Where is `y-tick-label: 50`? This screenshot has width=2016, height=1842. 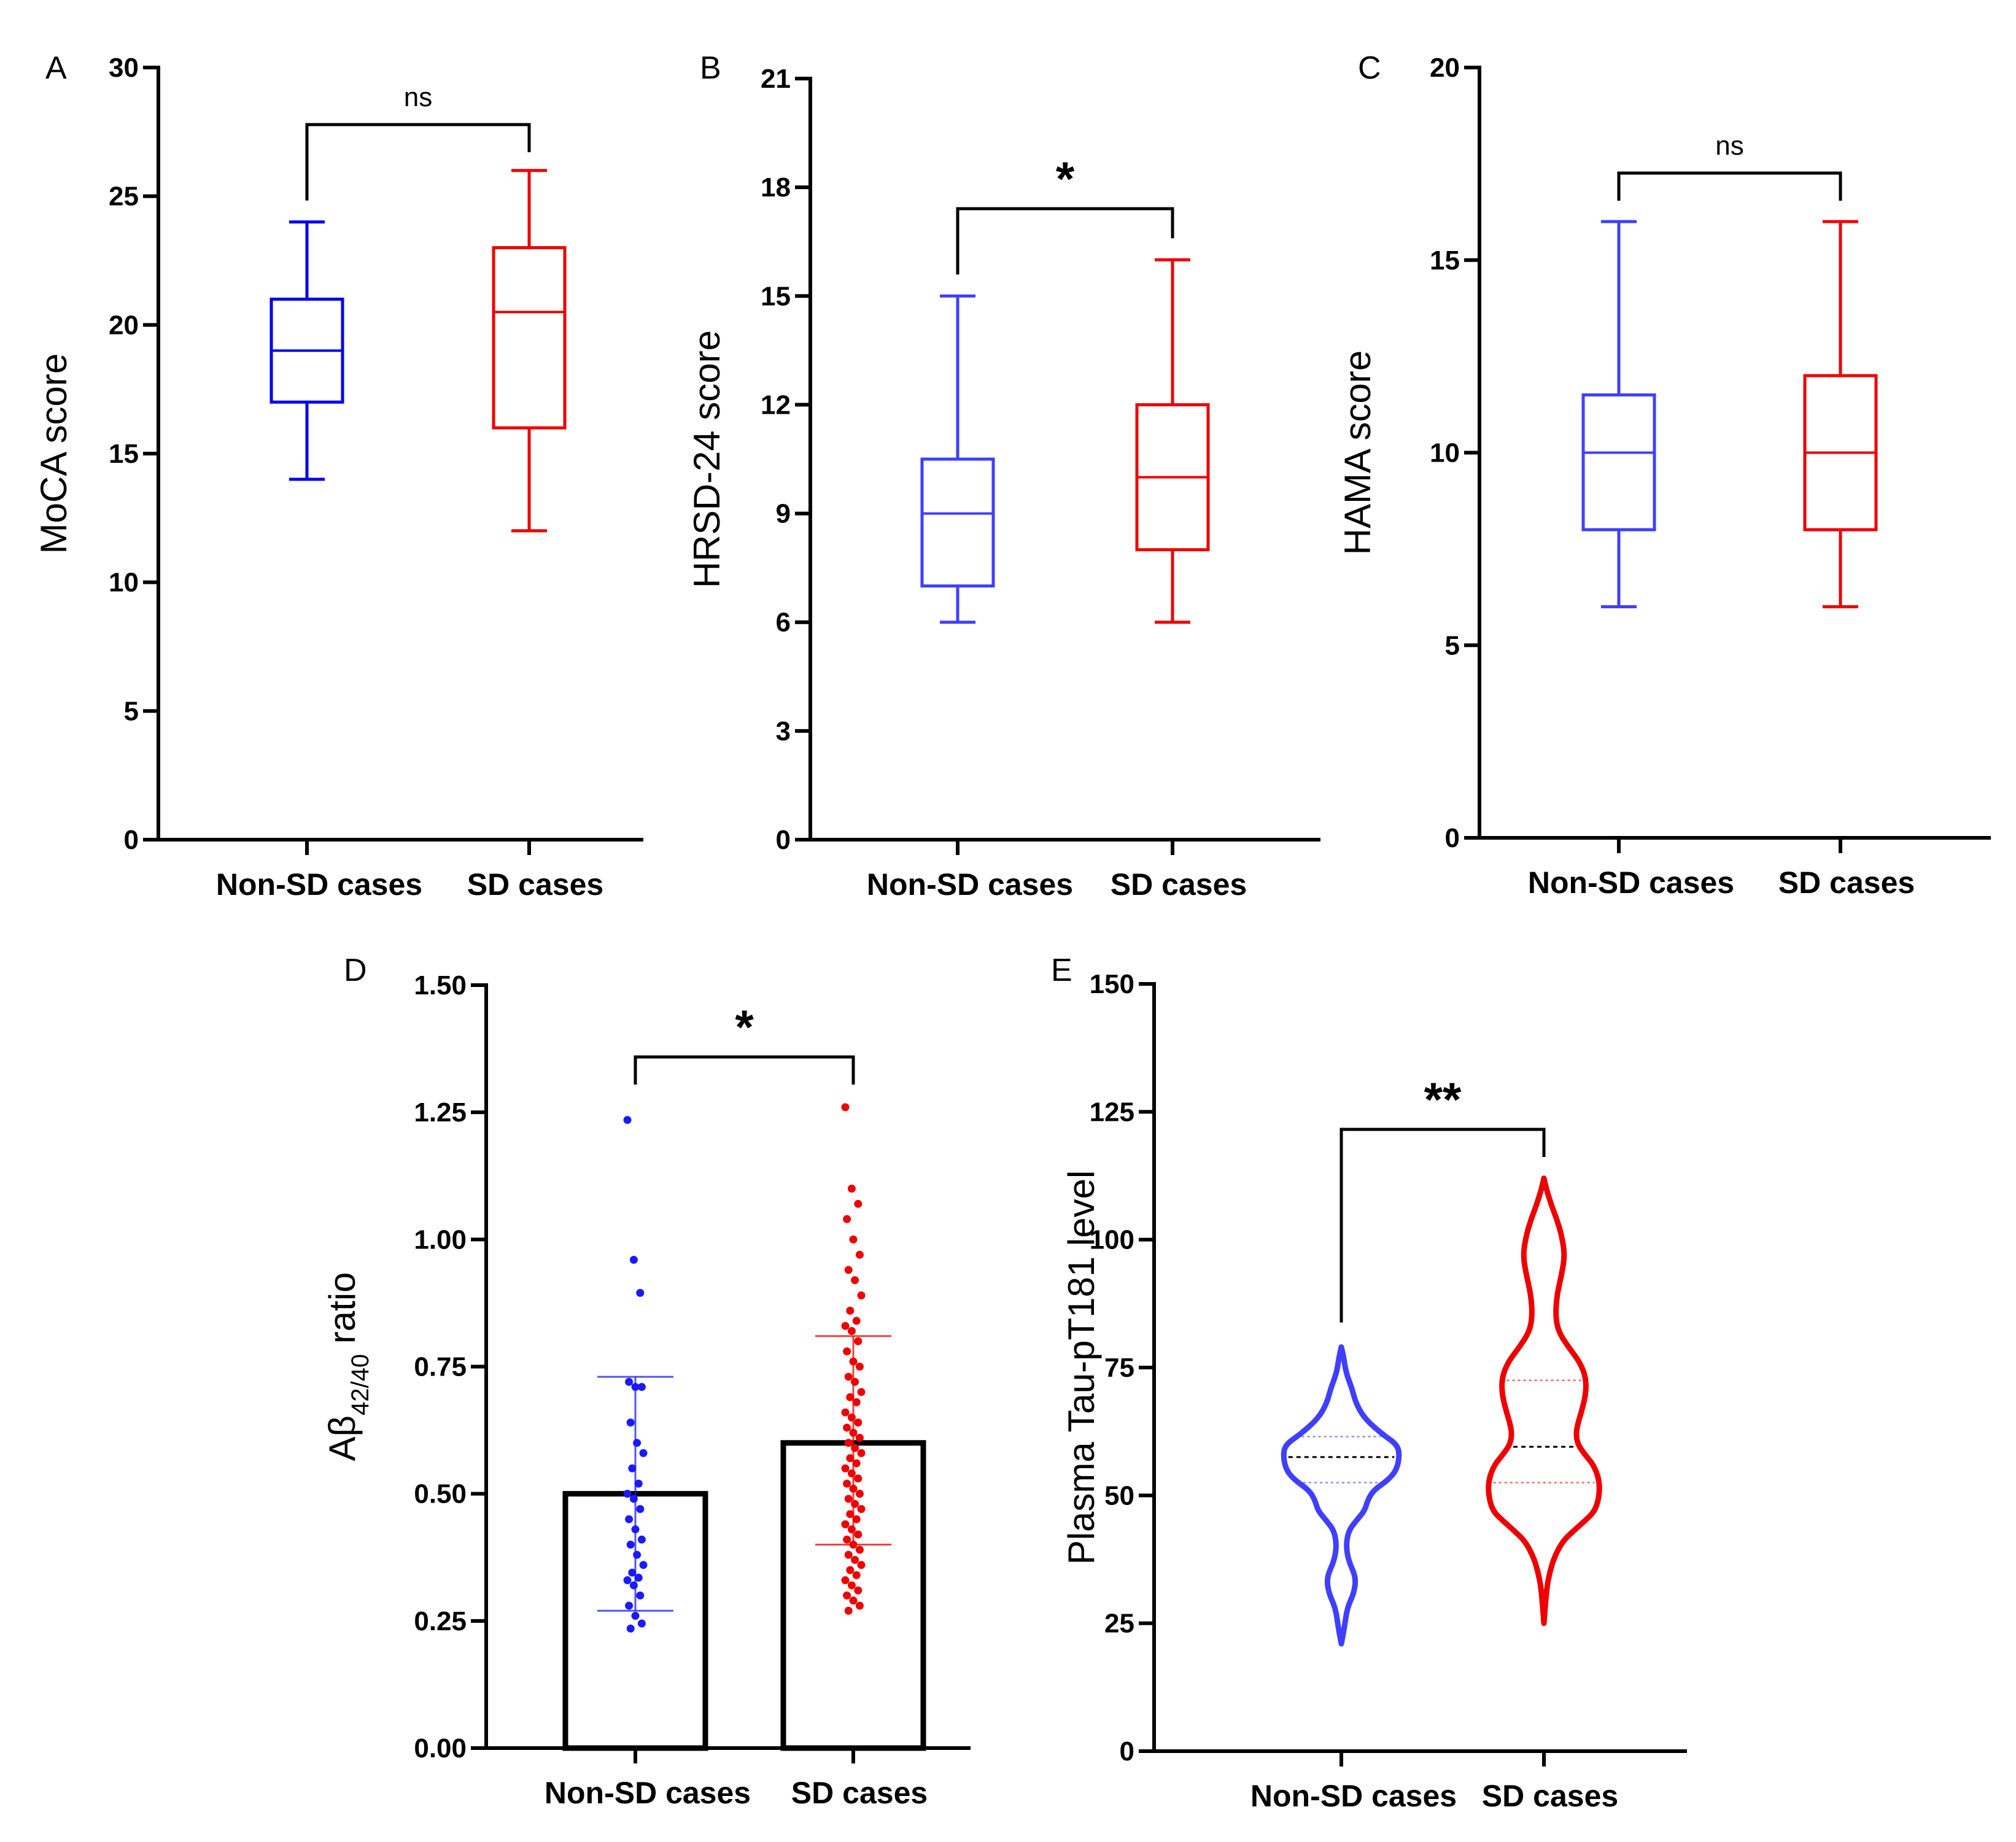
y-tick-label: 50 is located at coordinates (1119, 1495).